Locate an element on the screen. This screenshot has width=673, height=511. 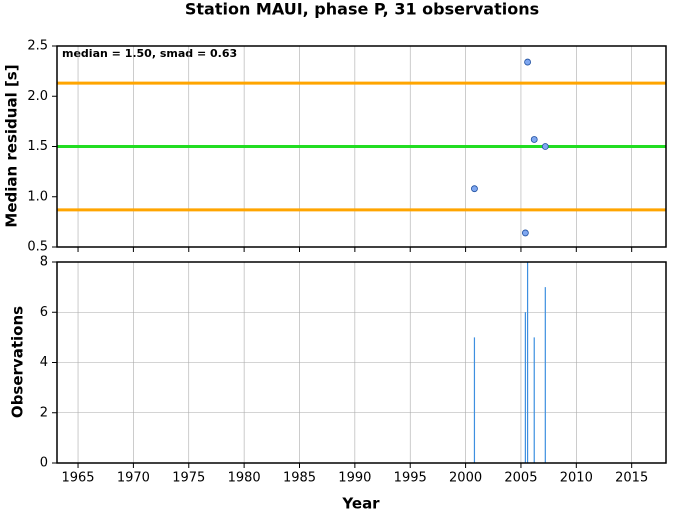
x-tick-label: 1965 is located at coordinates (77, 478).